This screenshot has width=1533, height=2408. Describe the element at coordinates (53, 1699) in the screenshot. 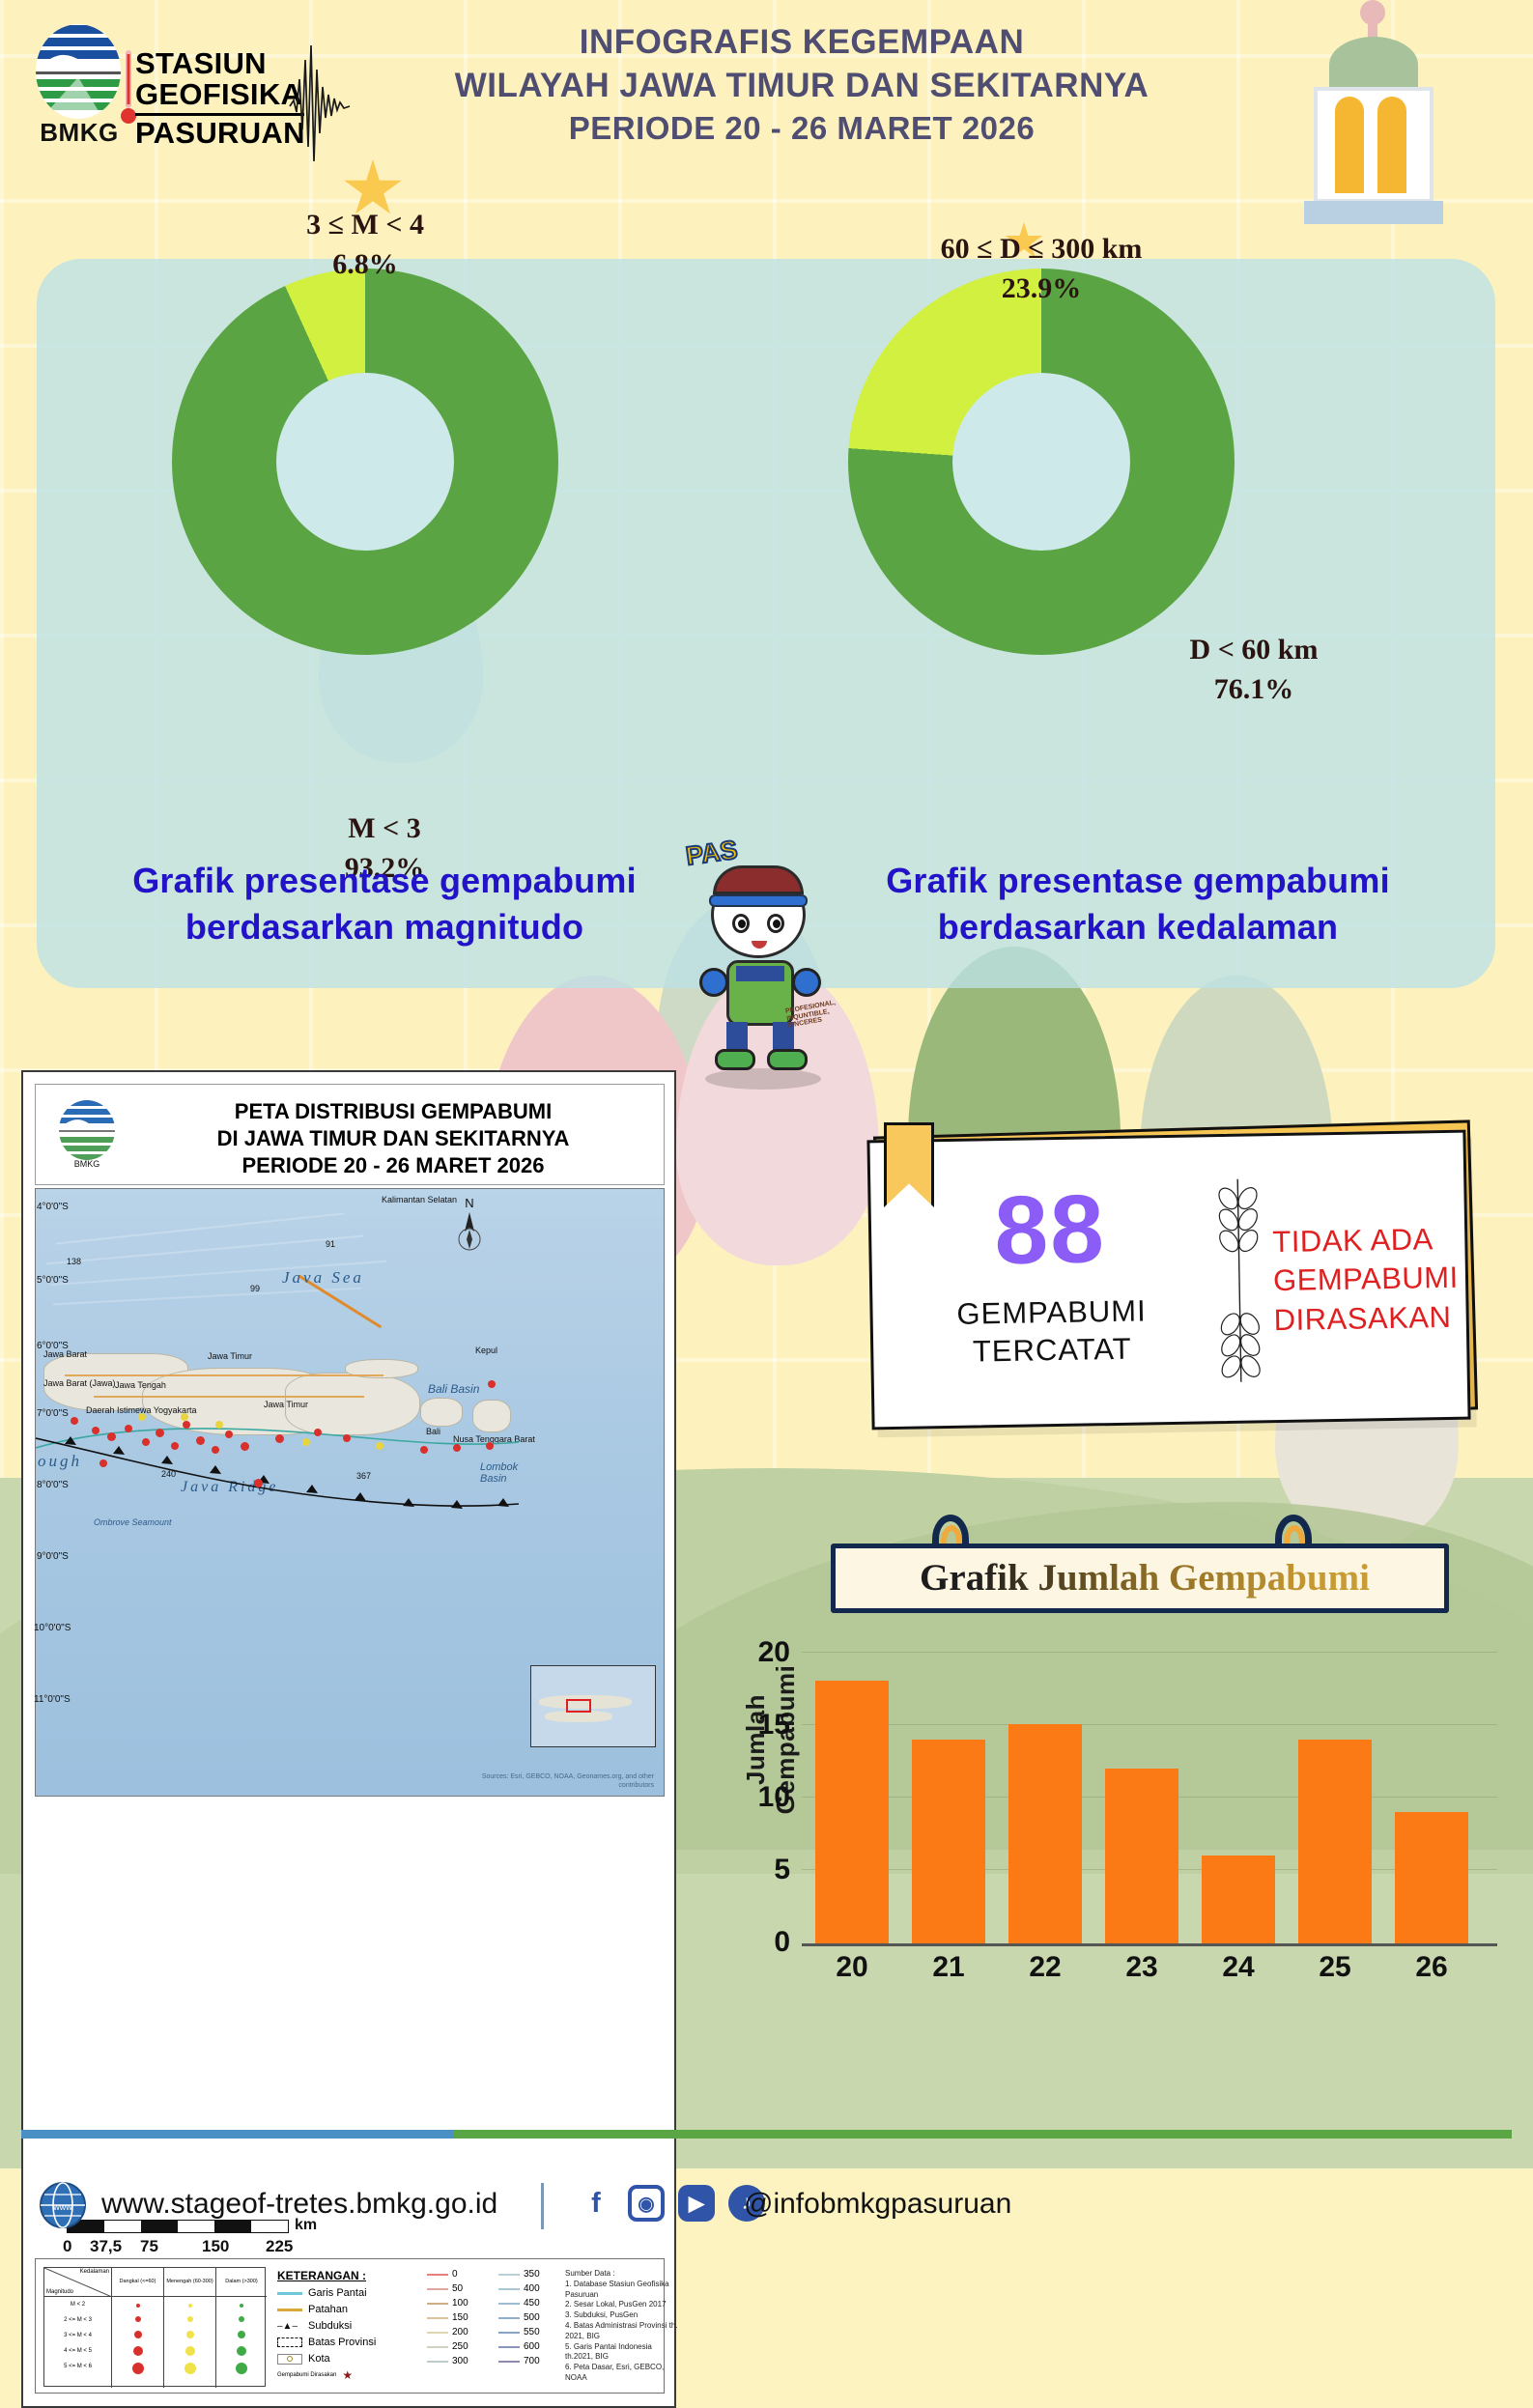

I see `lat-label: 11°0'0"S` at that location.